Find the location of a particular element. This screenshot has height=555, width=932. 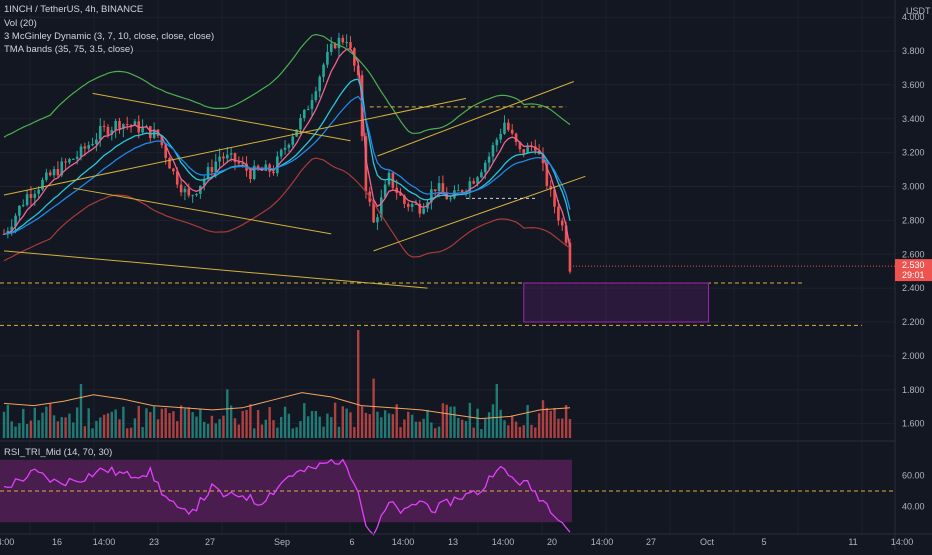

indicator-tma-label: TMA bands (35, 75, 3.5, close) is located at coordinates (69, 49).